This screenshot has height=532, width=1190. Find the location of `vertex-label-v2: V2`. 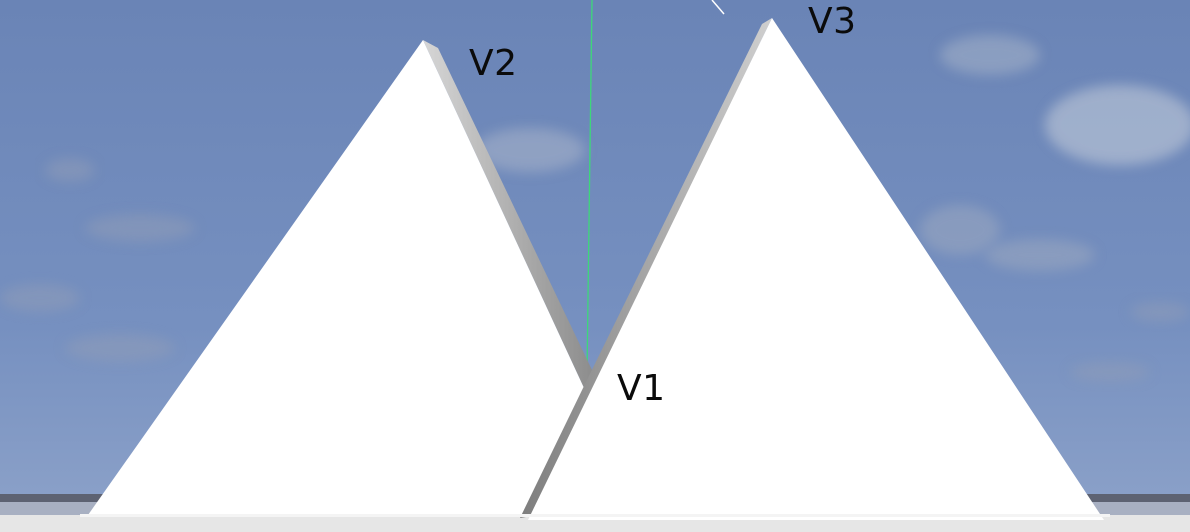

vertex-label-v2: V2 is located at coordinates (493, 63).